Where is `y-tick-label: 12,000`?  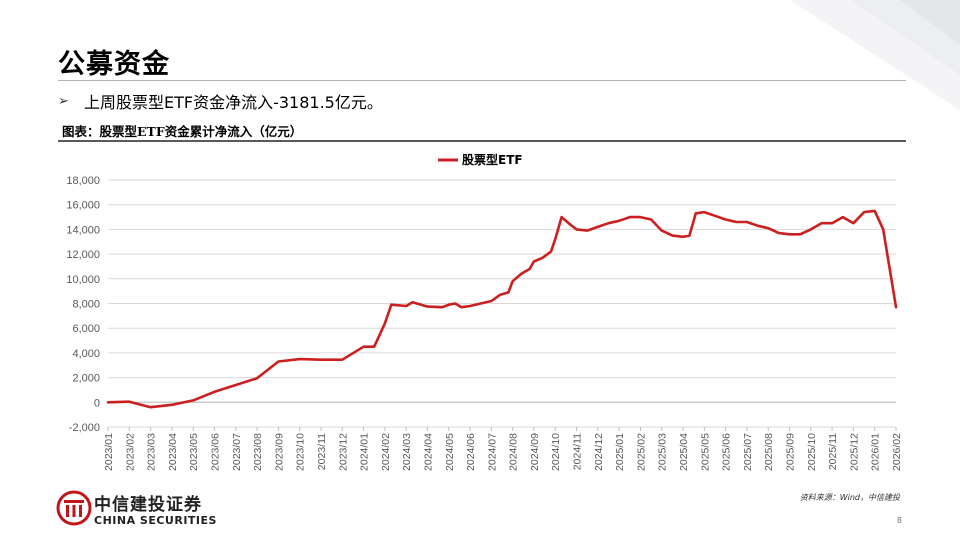
y-tick-label: 12,000 is located at coordinates (83, 255).